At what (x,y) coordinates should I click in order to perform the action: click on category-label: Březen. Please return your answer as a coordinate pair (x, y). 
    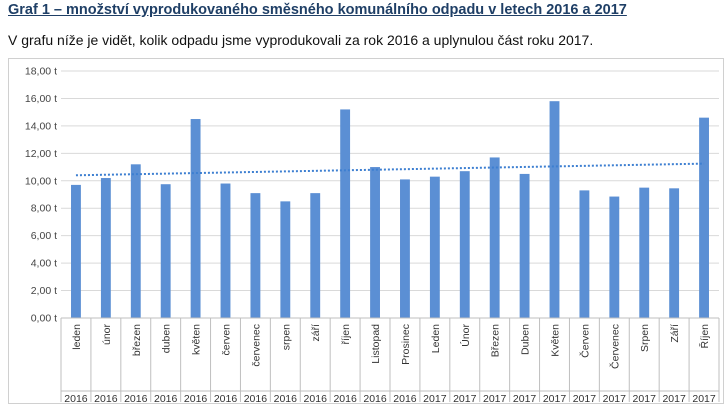
    Looking at the image, I should click on (496, 340).